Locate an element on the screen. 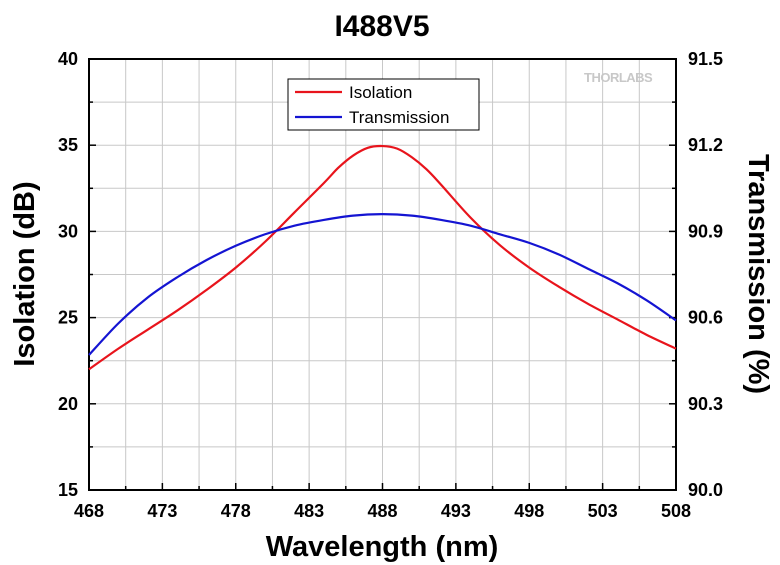 This screenshot has height=565, width=780. x-tick-label: 498 is located at coordinates (529, 511).